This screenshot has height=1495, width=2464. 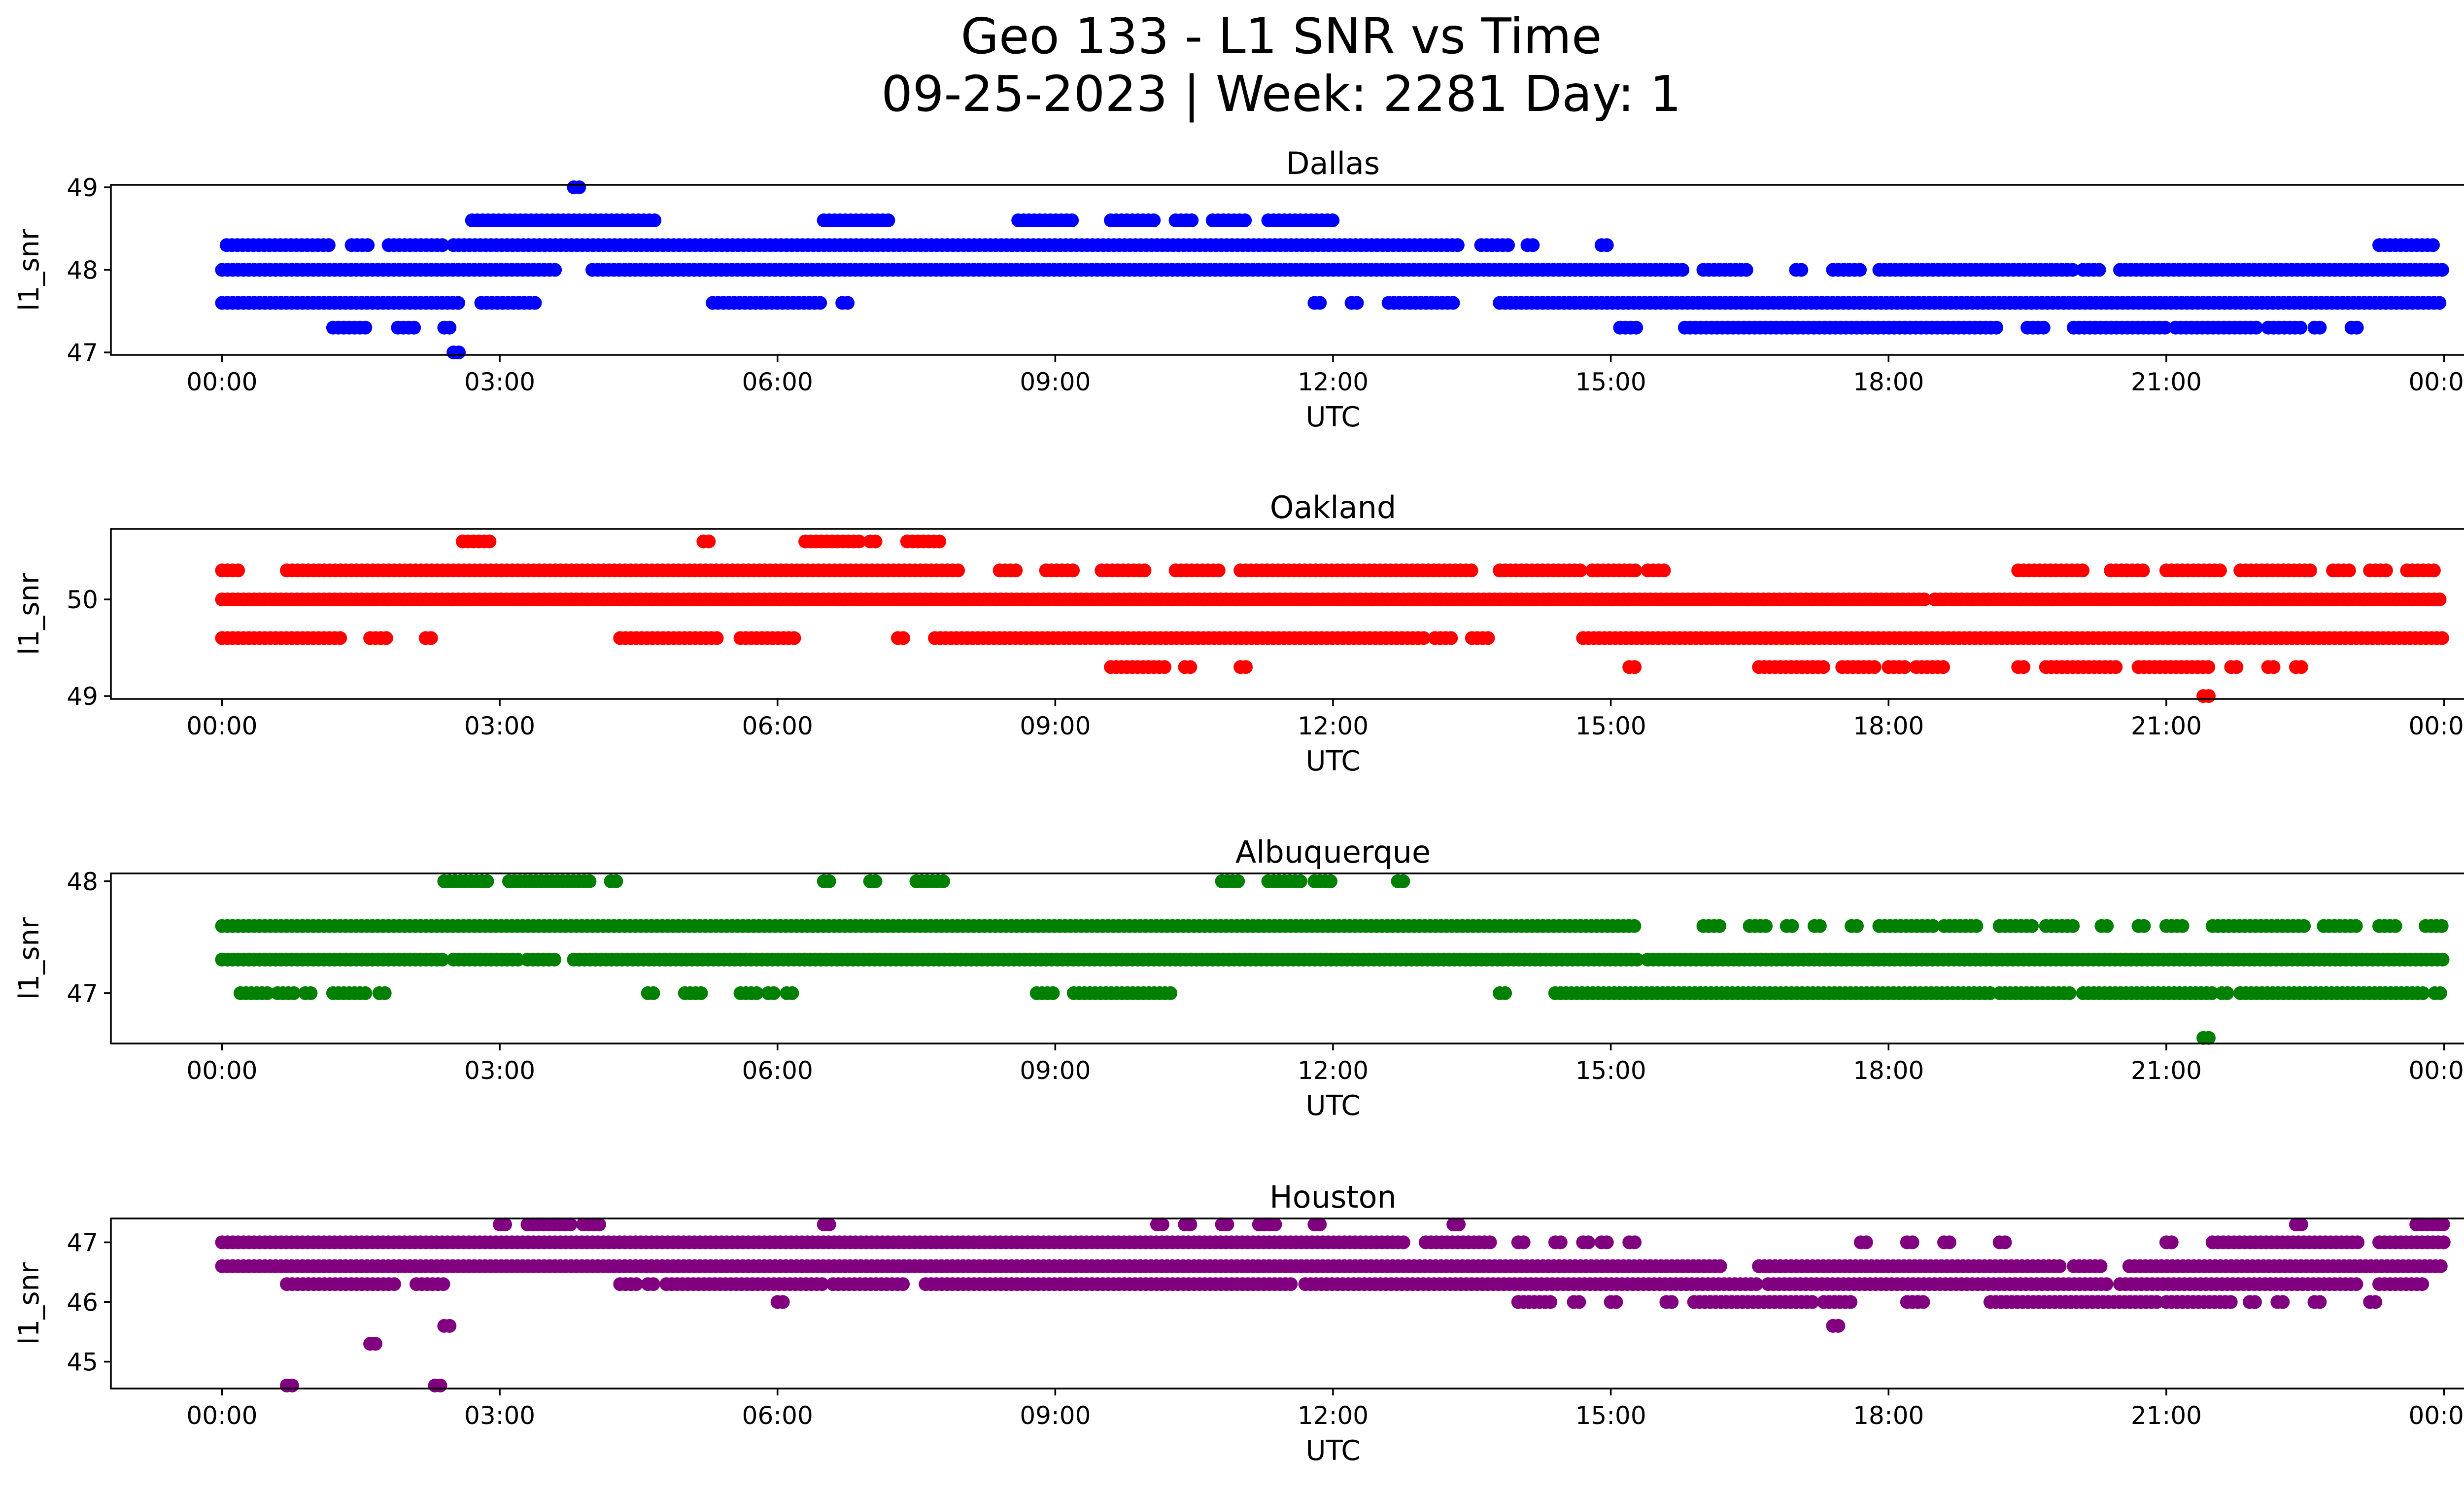 What do you see at coordinates (1281, 36) in the screenshot?
I see `figure-title-line-1: Geo 133 - L1 SNR vs Time` at bounding box center [1281, 36].